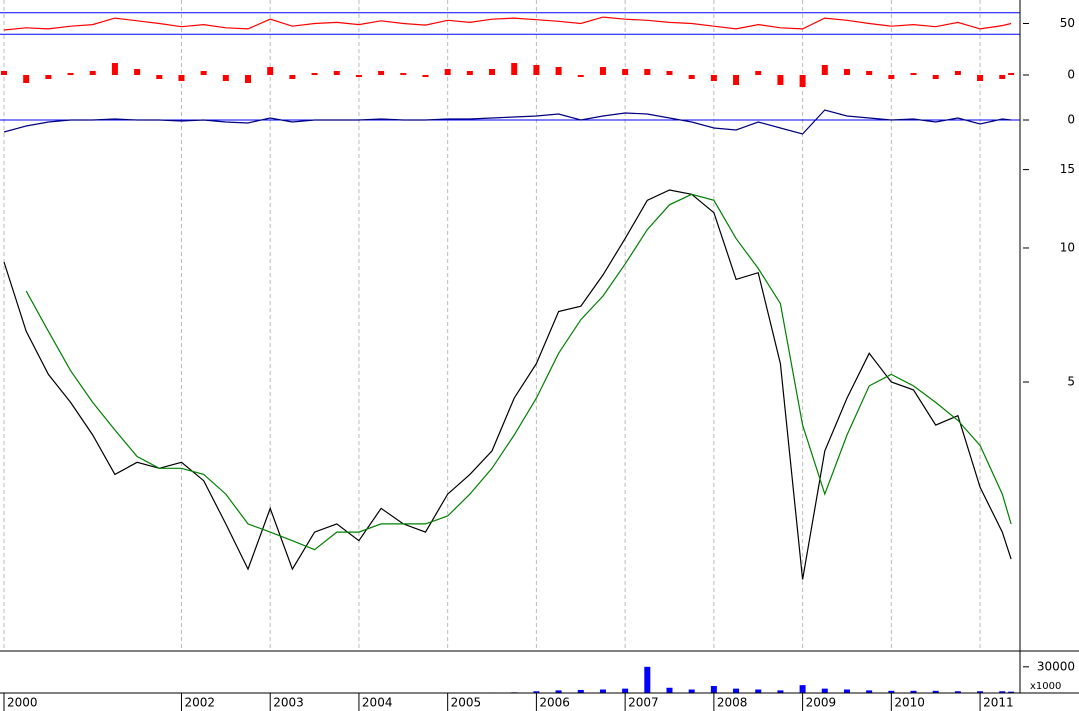 This screenshot has width=1079, height=711. Describe the element at coordinates (1045, 686) in the screenshot. I see `unit-label: x1000` at that location.